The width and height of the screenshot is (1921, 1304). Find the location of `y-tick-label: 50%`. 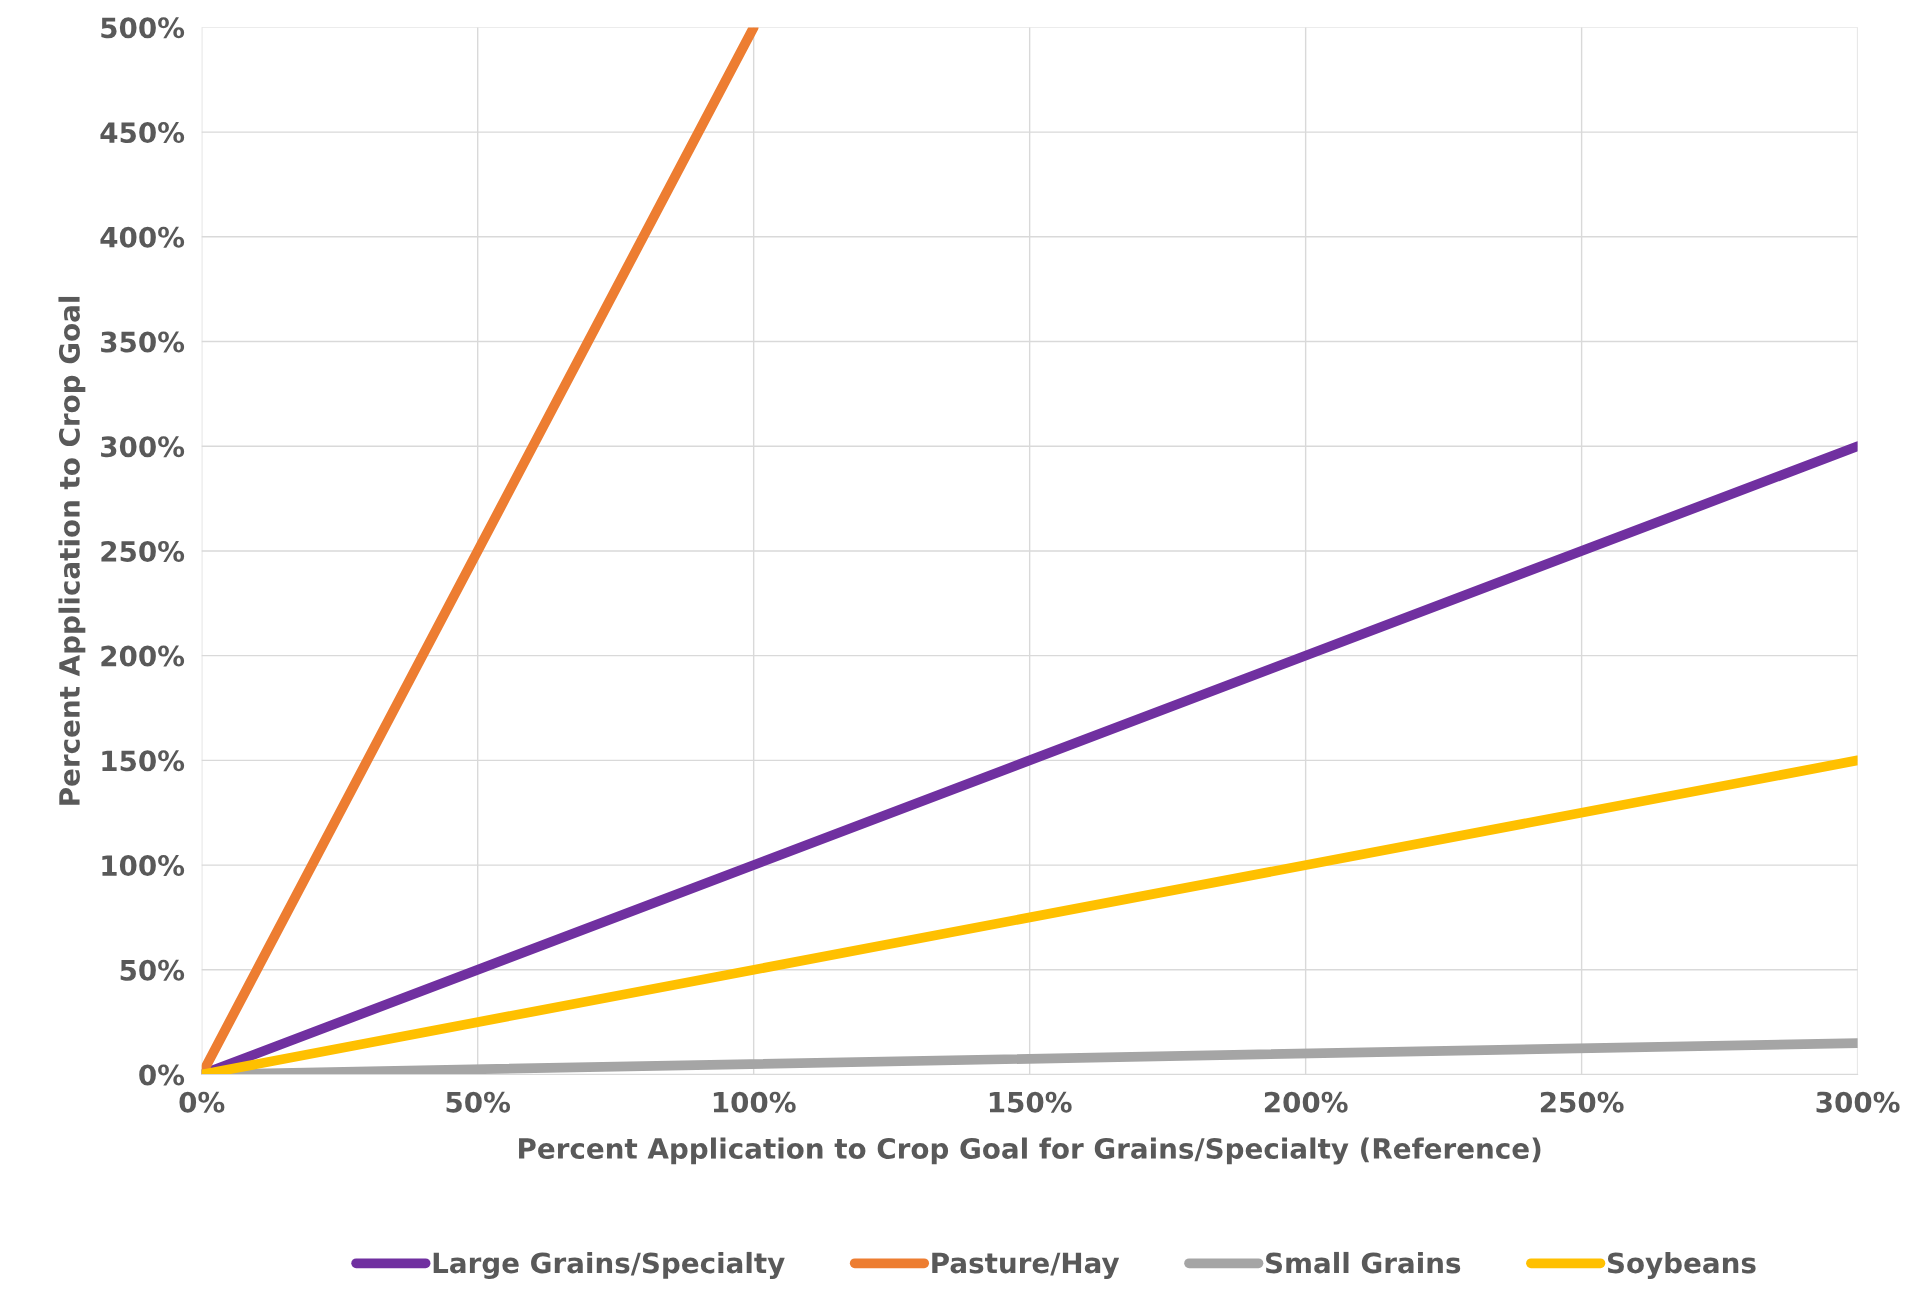

y-tick-label: 50% is located at coordinates (152, 970).